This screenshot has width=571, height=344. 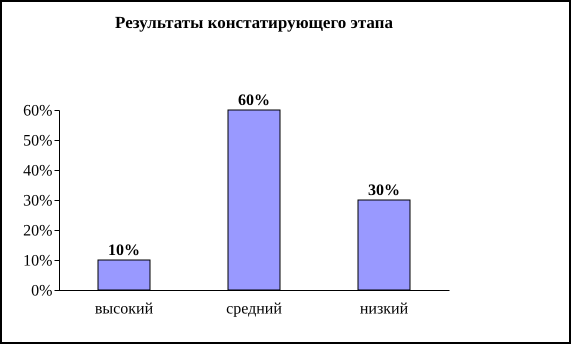 What do you see at coordinates (37, 201) in the screenshot?
I see `y-tick-label: 30%` at bounding box center [37, 201].